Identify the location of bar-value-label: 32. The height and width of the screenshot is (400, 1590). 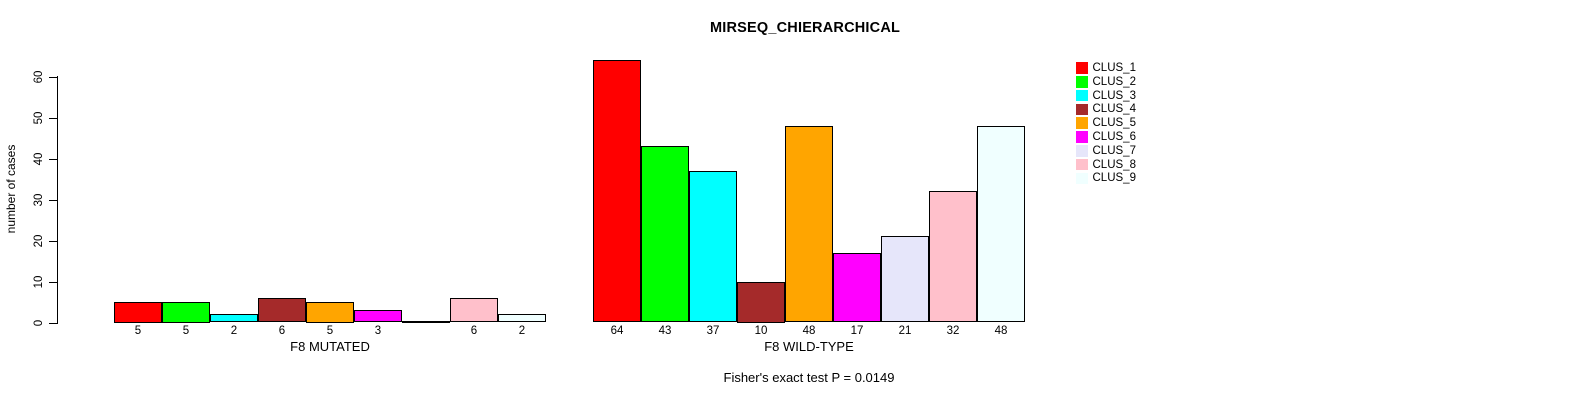
(953, 330).